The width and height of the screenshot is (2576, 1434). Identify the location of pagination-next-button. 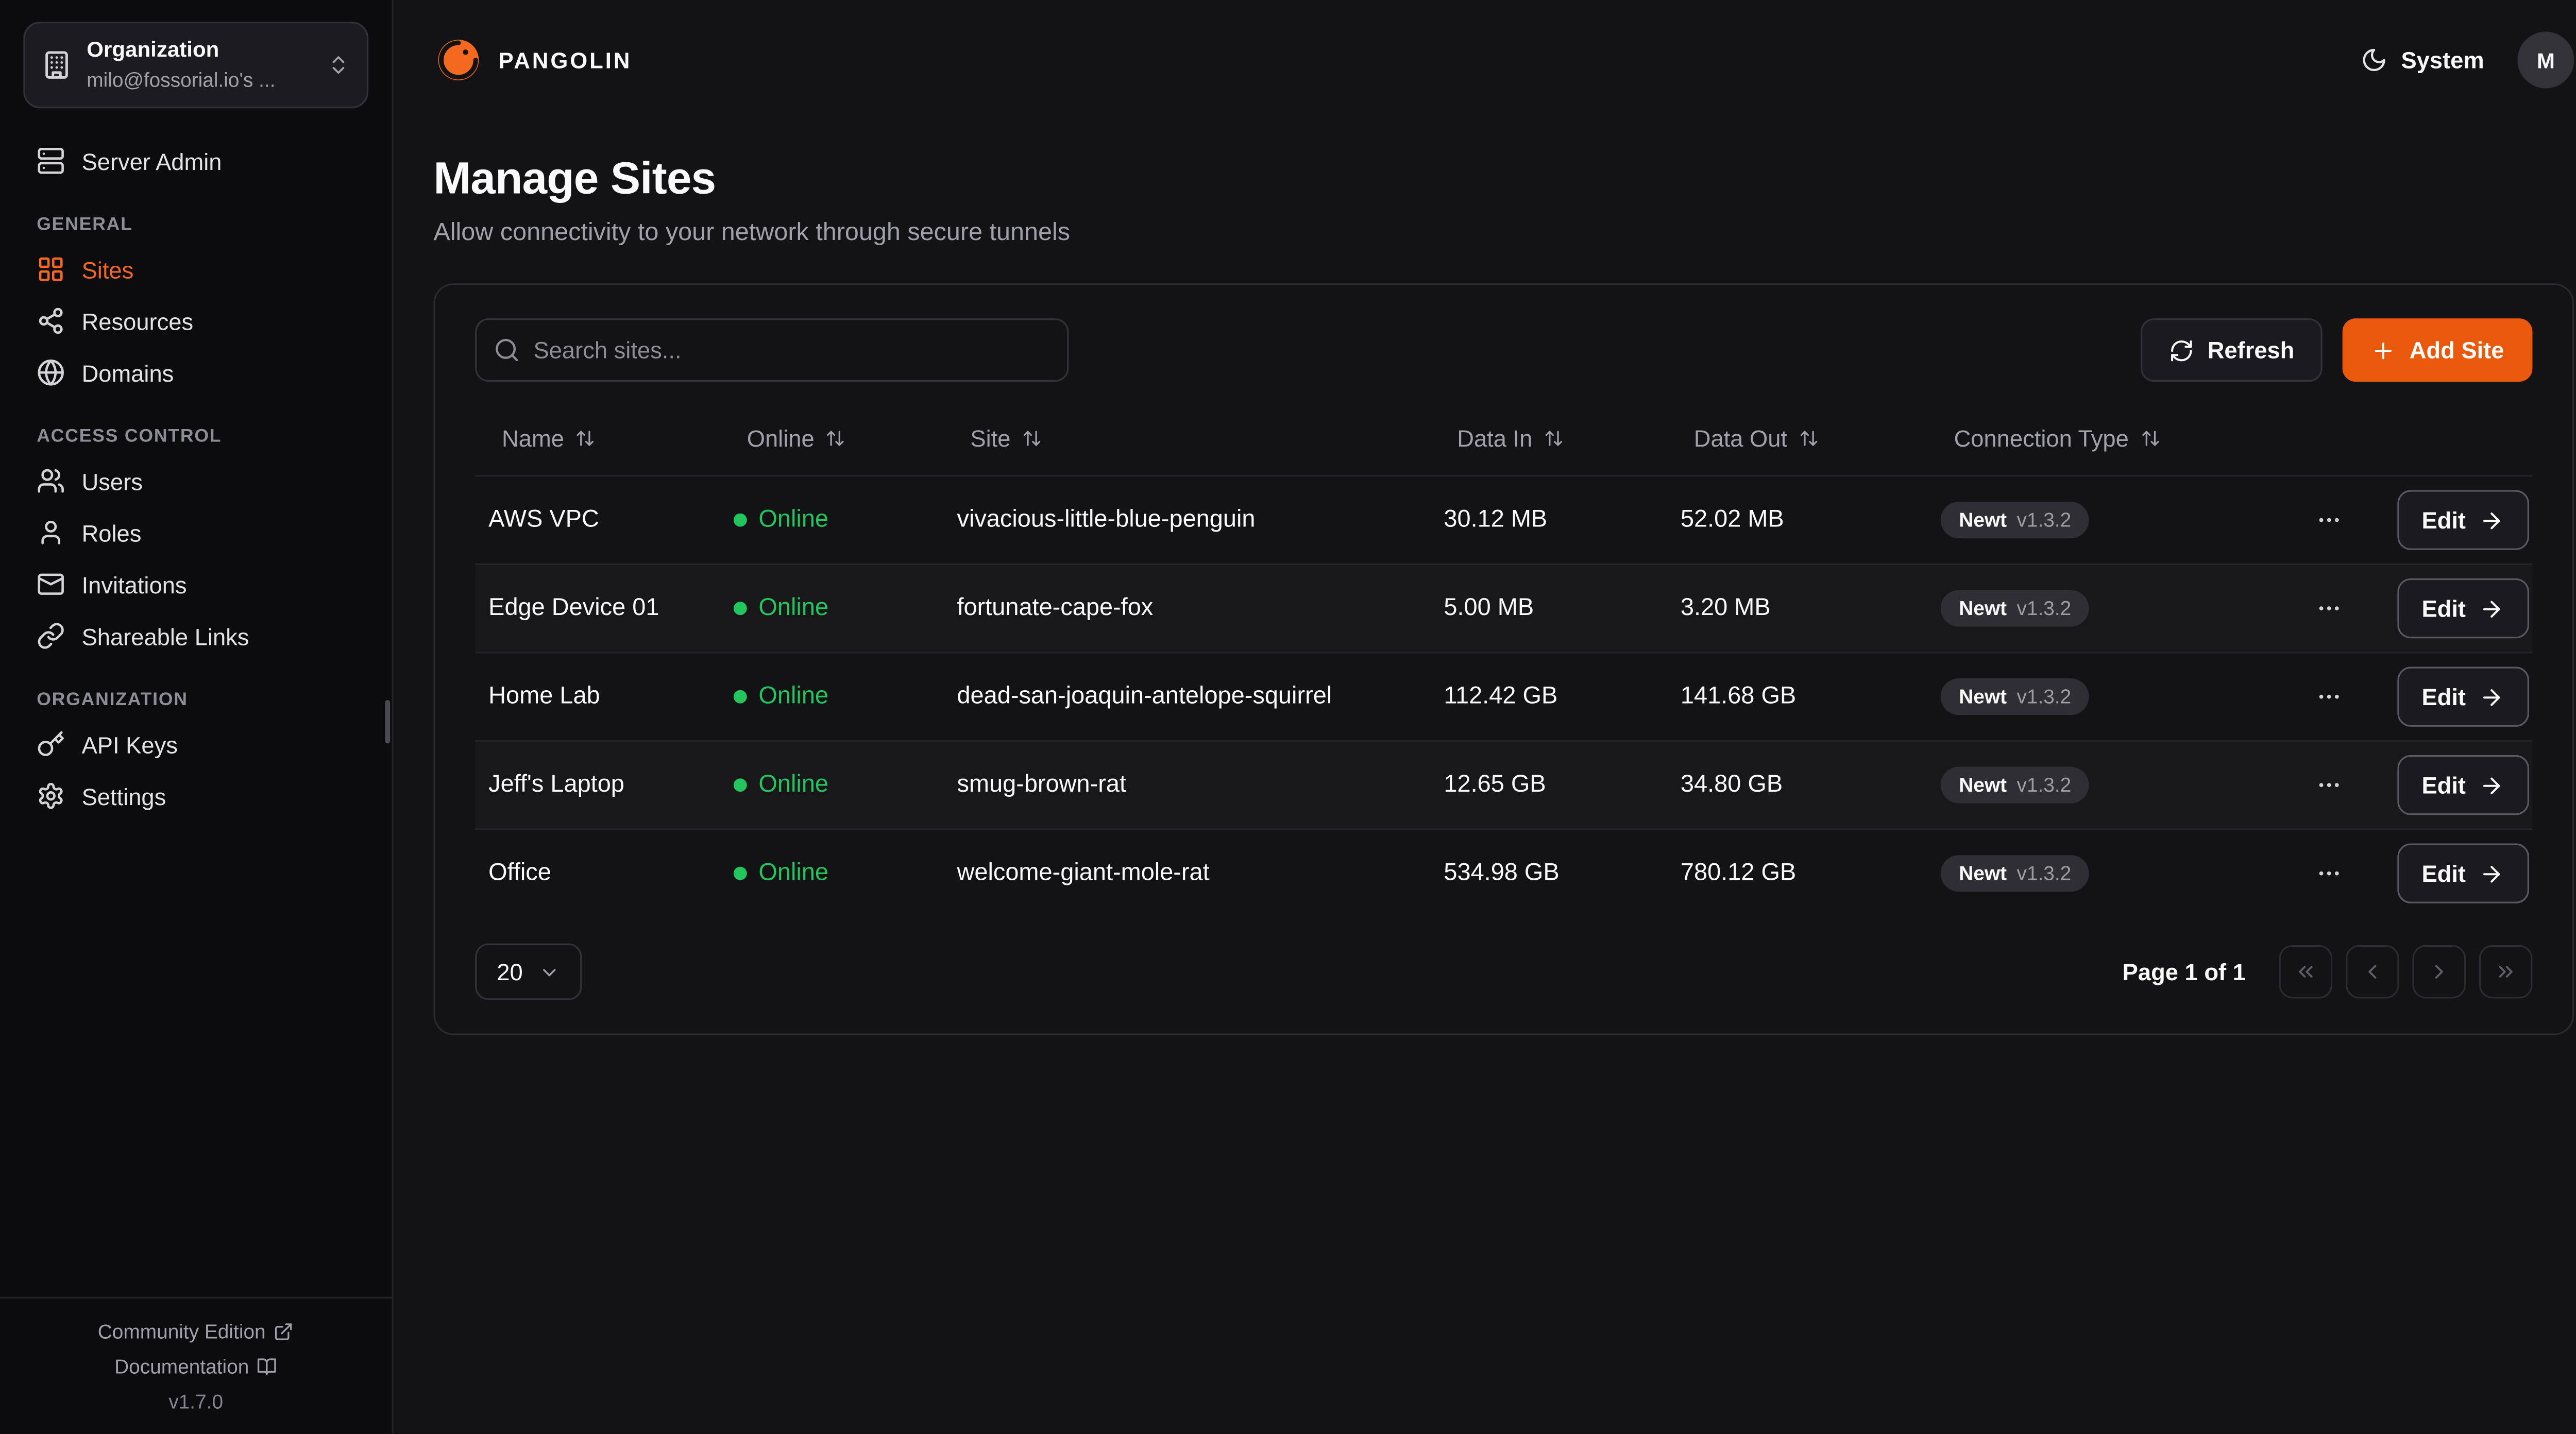
(2439, 972).